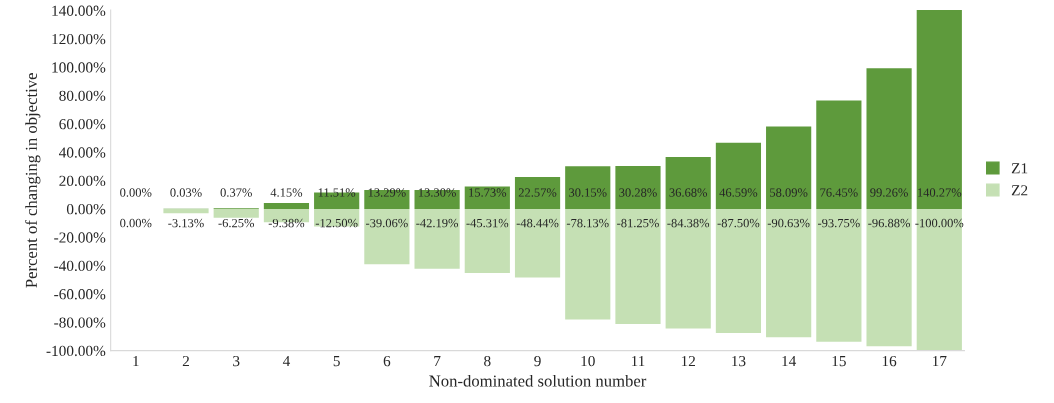 This screenshot has width=1054, height=403. I want to click on x-tick-label: 6, so click(387, 361).